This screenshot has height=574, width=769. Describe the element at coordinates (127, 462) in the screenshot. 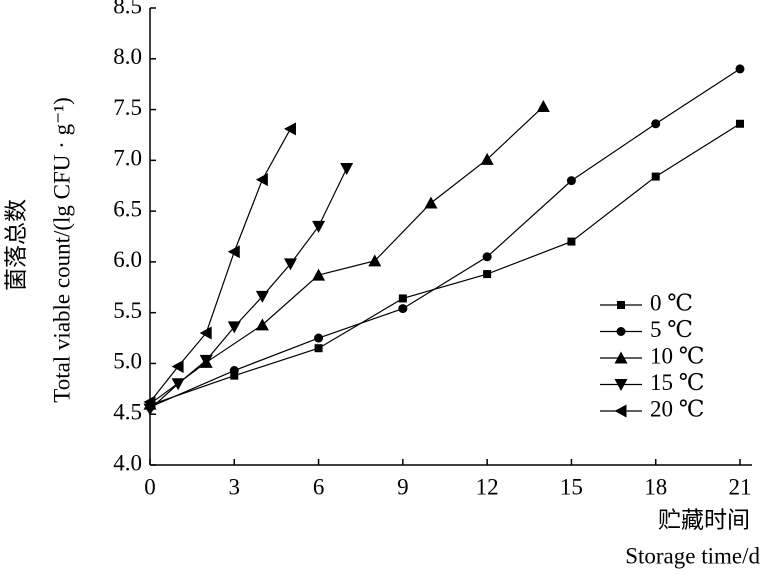

I see `y-tick-label: 4.0` at that location.